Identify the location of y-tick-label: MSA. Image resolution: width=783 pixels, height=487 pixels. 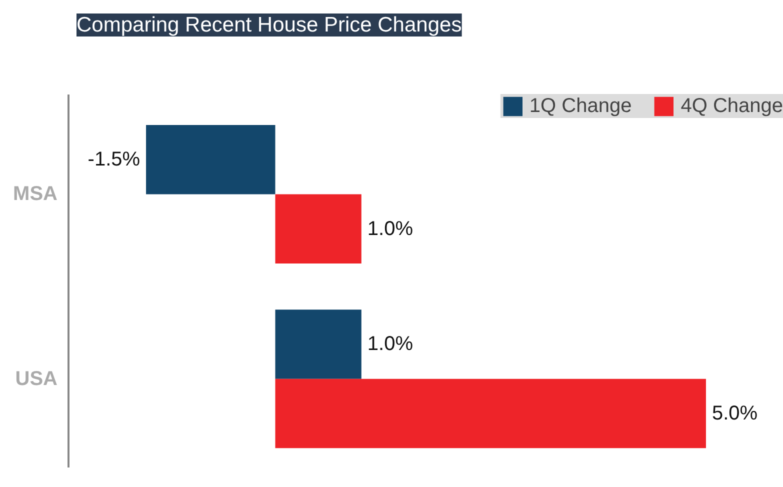
(35, 194).